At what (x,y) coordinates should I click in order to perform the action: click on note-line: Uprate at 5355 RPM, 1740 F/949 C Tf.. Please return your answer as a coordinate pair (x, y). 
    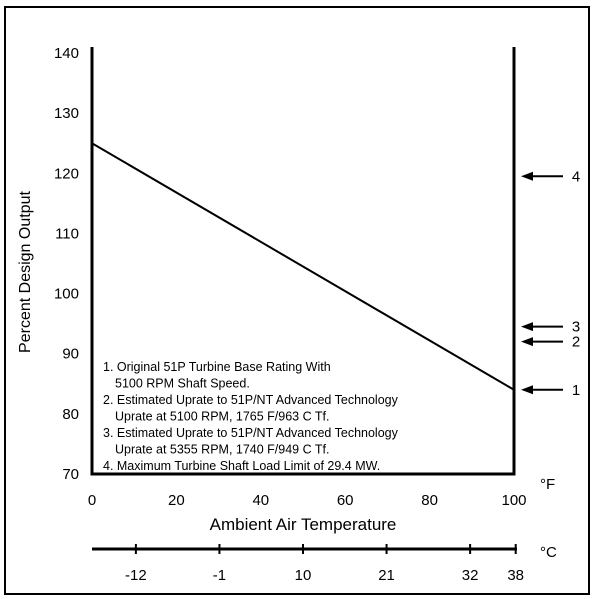
    Looking at the image, I should click on (222, 450).